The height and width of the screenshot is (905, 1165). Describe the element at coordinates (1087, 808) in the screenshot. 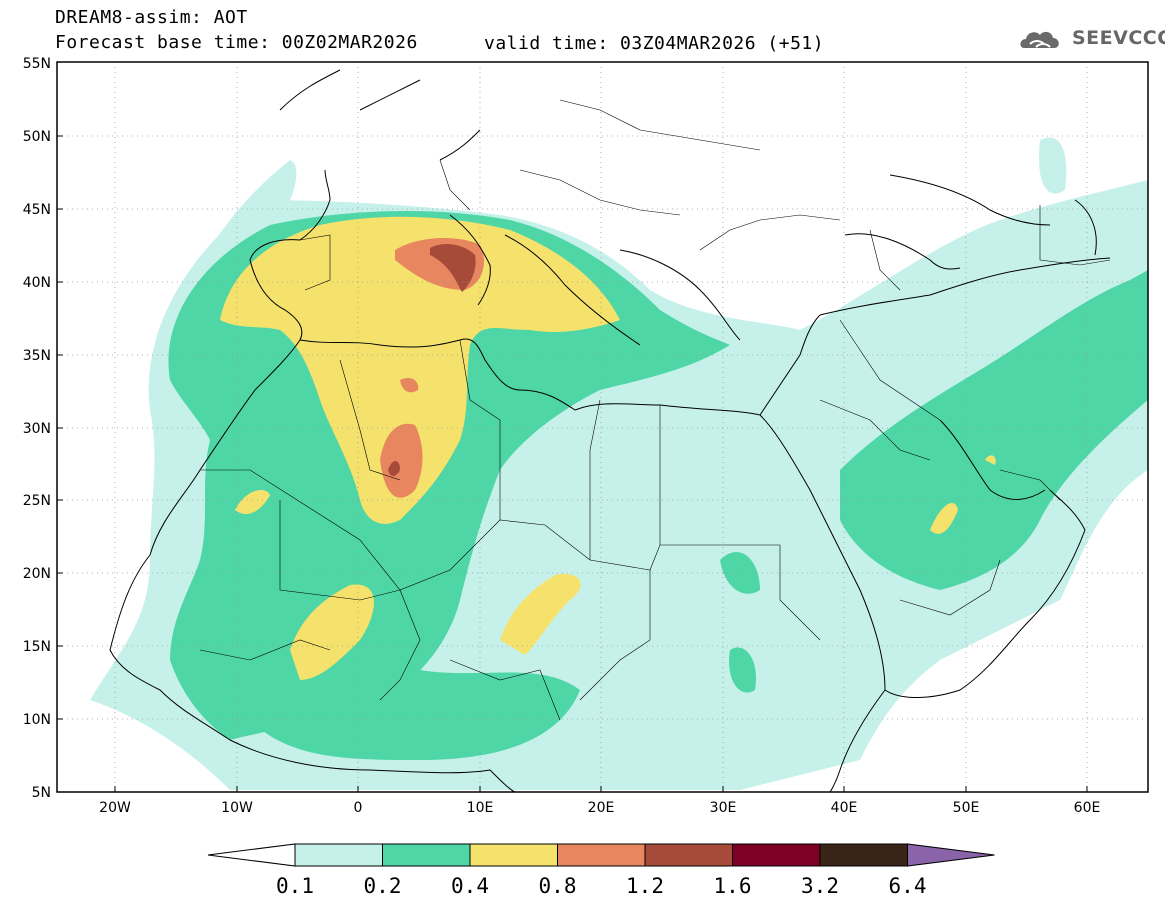

I see `lon-label: 60E` at that location.